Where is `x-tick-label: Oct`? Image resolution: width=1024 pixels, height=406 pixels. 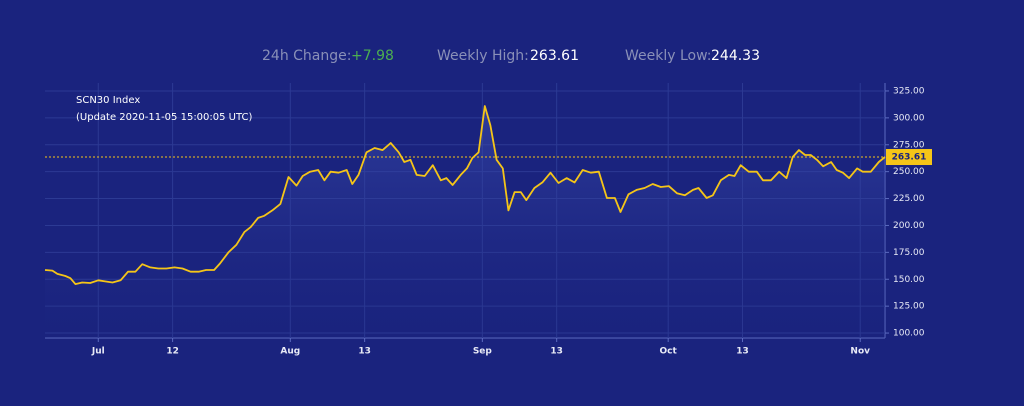 x-tick-label: Oct is located at coordinates (669, 352).